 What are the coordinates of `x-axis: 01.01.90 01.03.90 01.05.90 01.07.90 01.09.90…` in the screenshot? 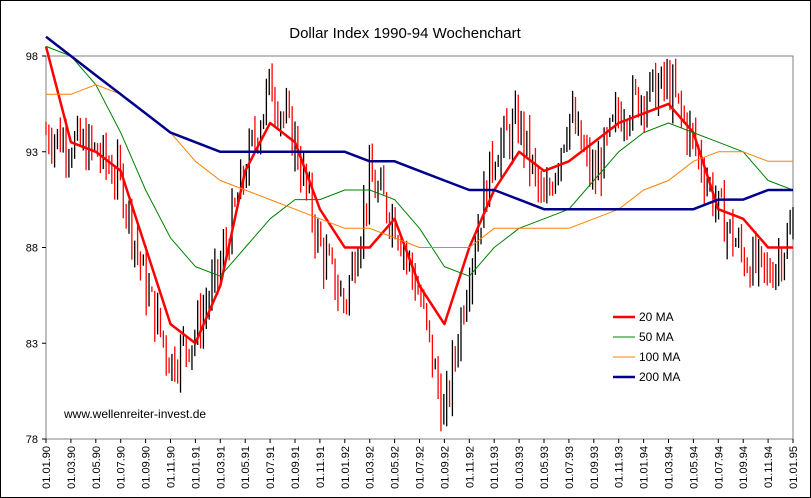 It's located at (420, 464).